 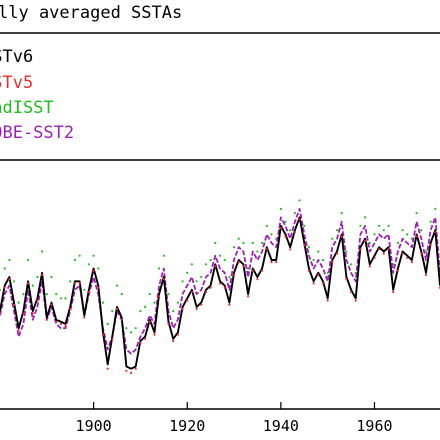 What do you see at coordinates (27, 108) in the screenshot?
I see `legend-entry-hadisst: HadISST` at bounding box center [27, 108].